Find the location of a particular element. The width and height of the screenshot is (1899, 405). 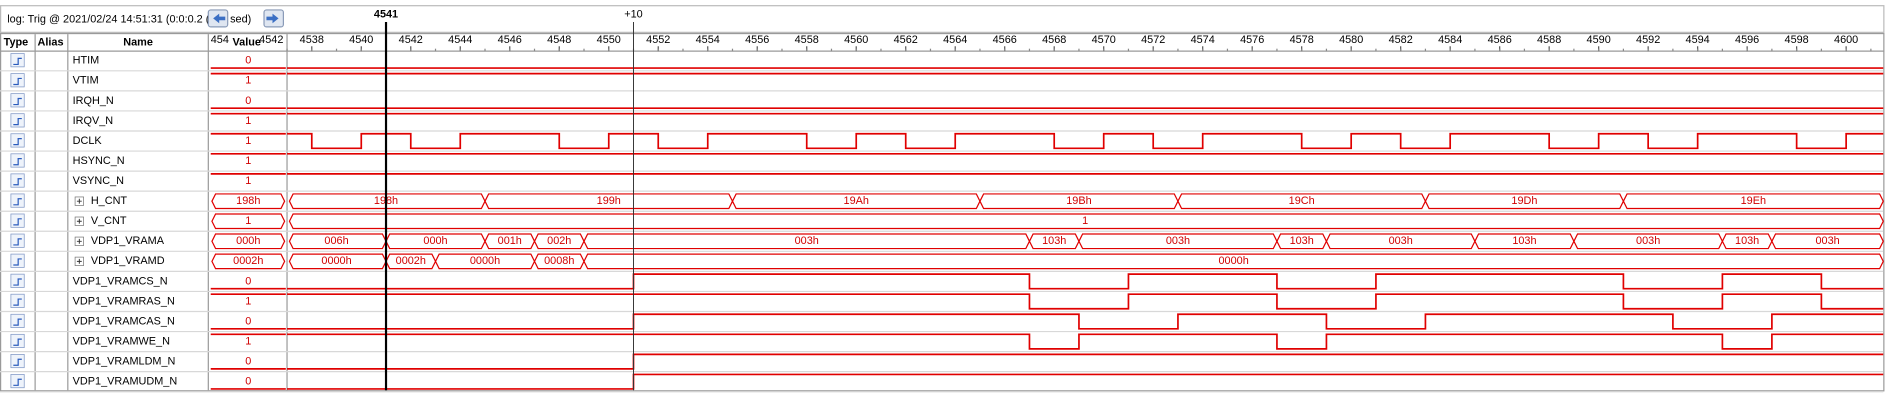

tick-label: 4572 is located at coordinates (1153, 40).